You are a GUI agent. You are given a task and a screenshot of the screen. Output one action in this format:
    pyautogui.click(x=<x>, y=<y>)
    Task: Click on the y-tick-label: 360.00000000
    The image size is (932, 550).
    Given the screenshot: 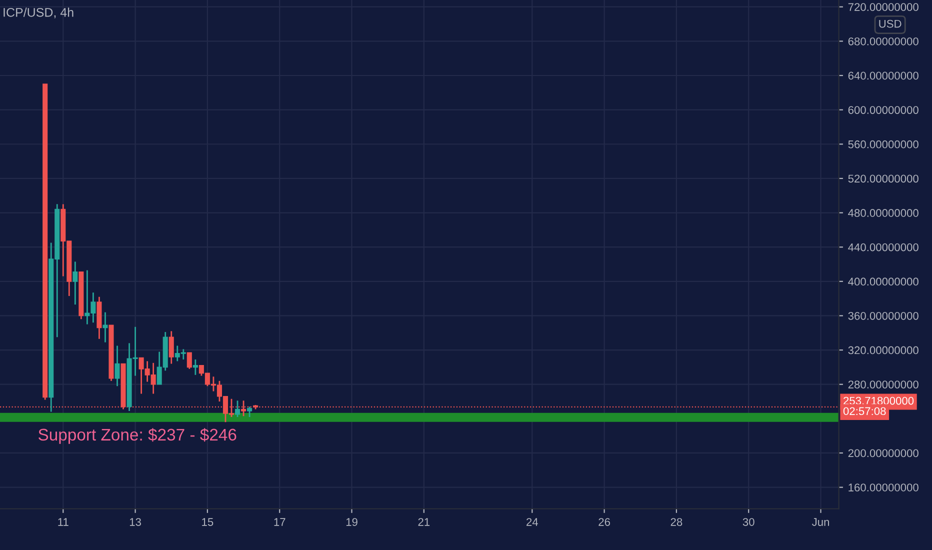 What is the action you would take?
    pyautogui.click(x=883, y=316)
    